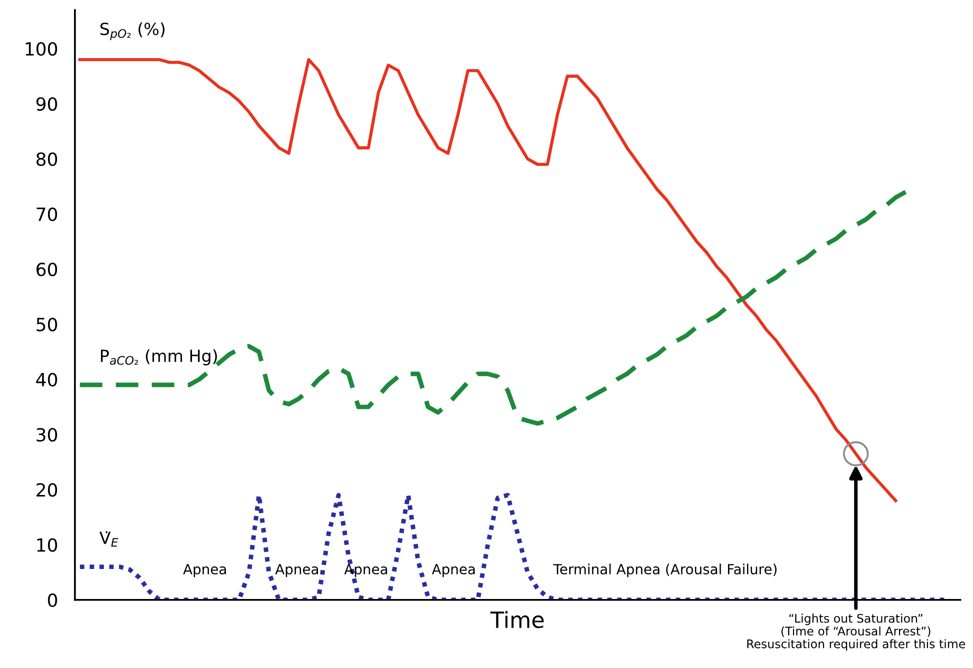 This screenshot has height=668, width=973. What do you see at coordinates (108, 539) in the screenshot?
I see `series-label: V̇$_{E}$` at bounding box center [108, 539].